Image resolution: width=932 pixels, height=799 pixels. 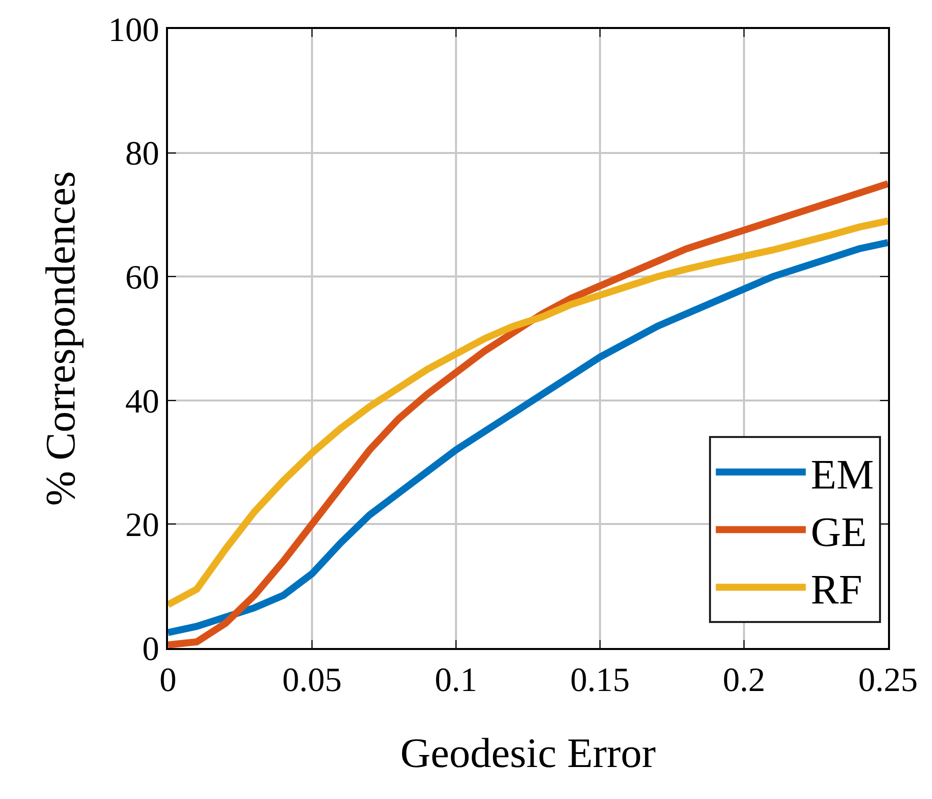 What do you see at coordinates (142, 154) in the screenshot?
I see `y-tick-label: 80` at bounding box center [142, 154].